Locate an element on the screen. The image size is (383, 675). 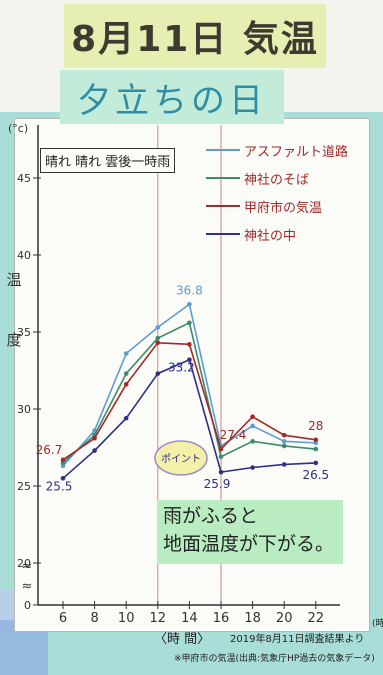
legend-item: 神社の中 is located at coordinates (277, 234).